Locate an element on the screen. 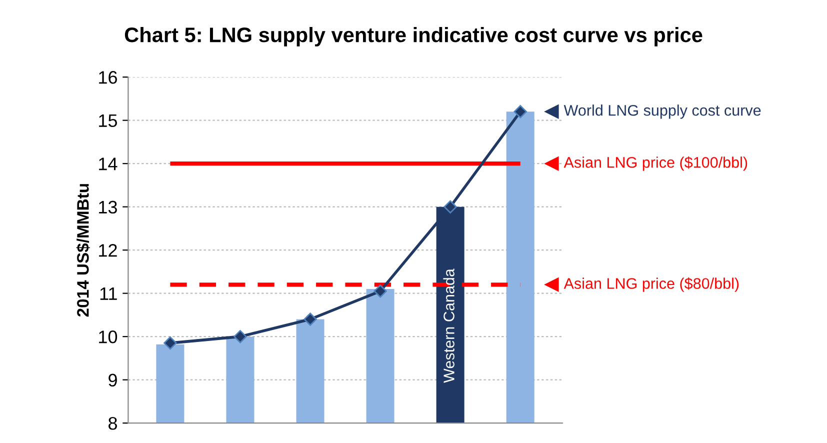  y-tick-label: 13 is located at coordinates (108, 207).